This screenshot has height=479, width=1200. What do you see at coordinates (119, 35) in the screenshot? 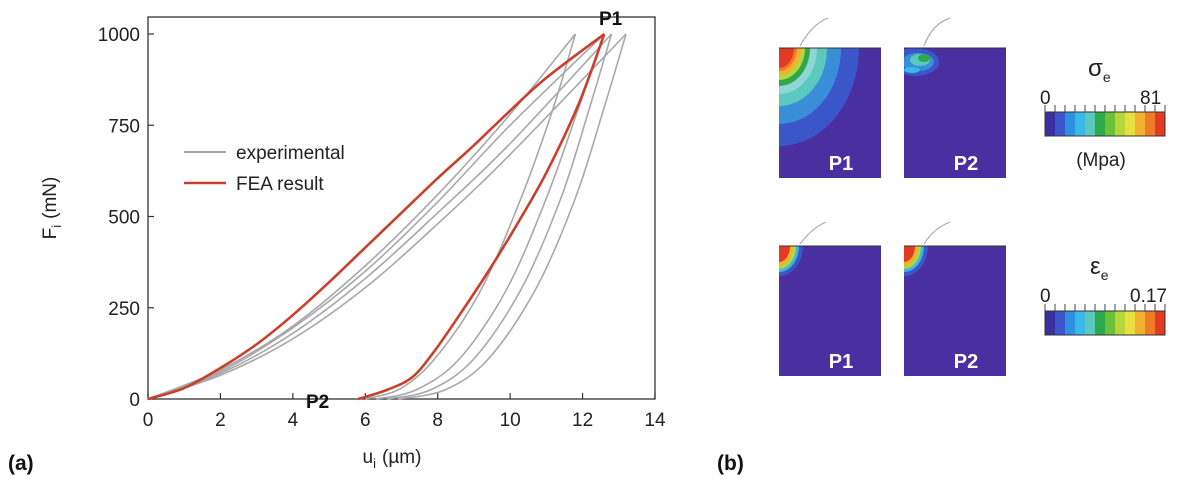
I see `y-tick-label: 1000` at bounding box center [119, 35].